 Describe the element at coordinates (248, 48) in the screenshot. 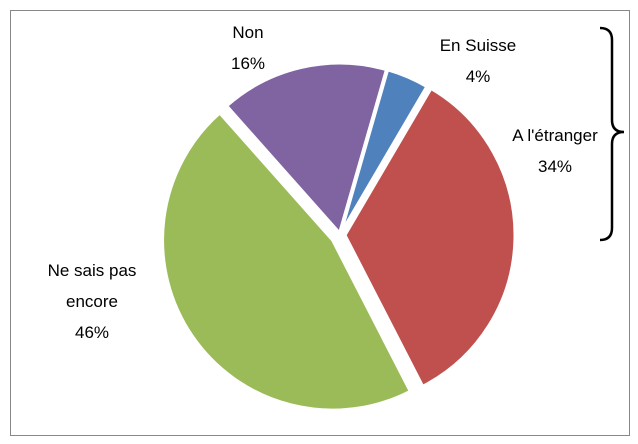

I see `slice-label: Non 16%` at that location.